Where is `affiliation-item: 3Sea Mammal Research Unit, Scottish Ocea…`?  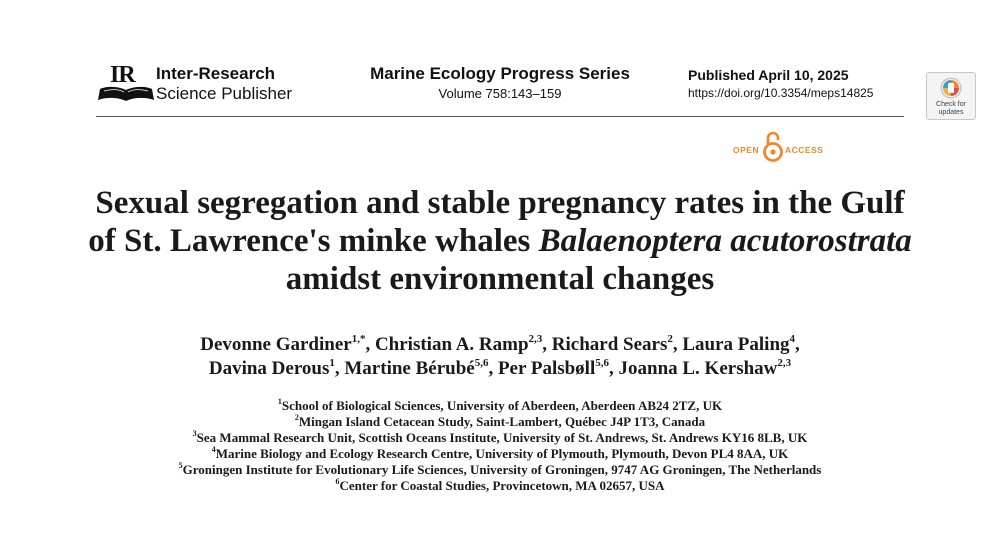
affiliation-item: 3Sea Mammal Research Unit, Scottish Ocea… is located at coordinates (500, 437).